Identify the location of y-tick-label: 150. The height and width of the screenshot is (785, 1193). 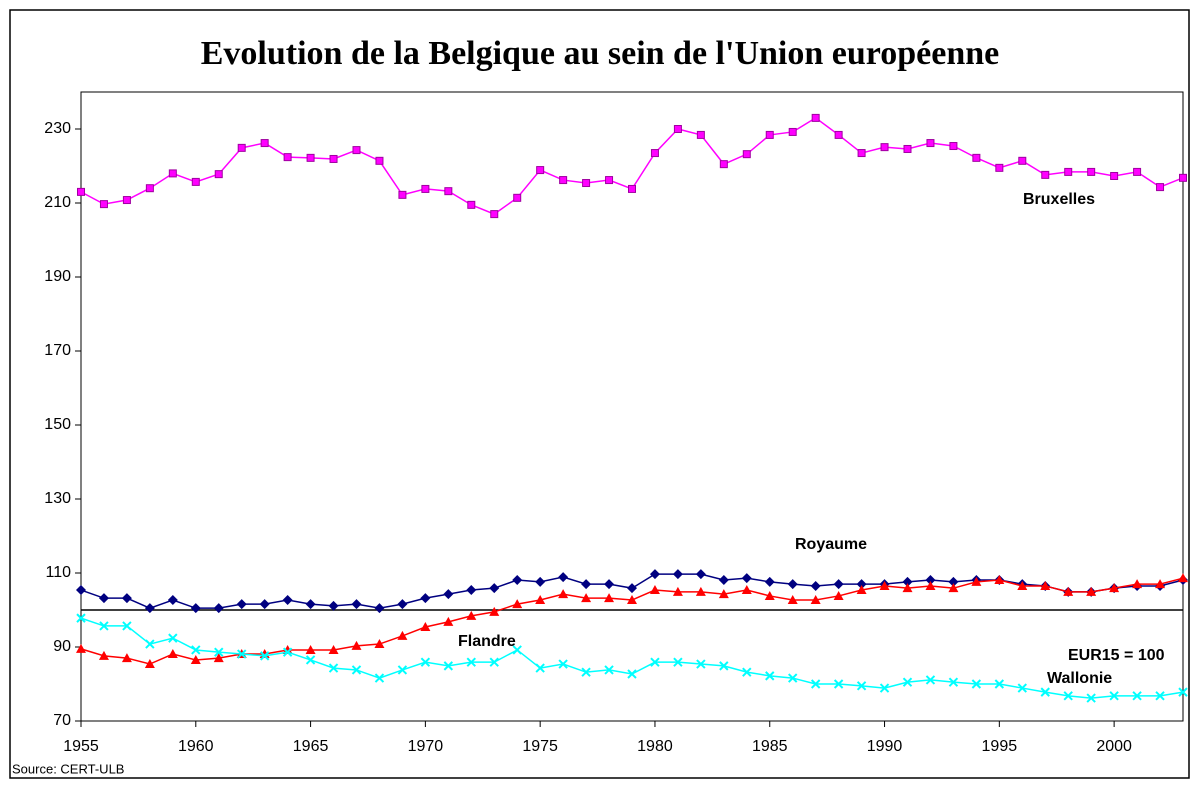
(57, 424).